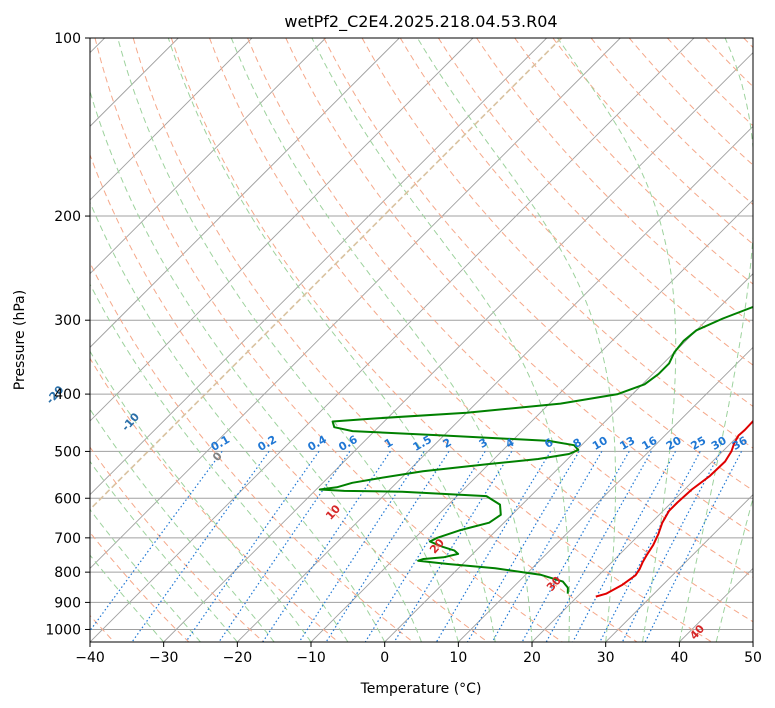 This screenshot has width=775, height=708. What do you see at coordinates (67, 395) in the screenshot?
I see `y-tick-label: 400` at bounding box center [67, 395].